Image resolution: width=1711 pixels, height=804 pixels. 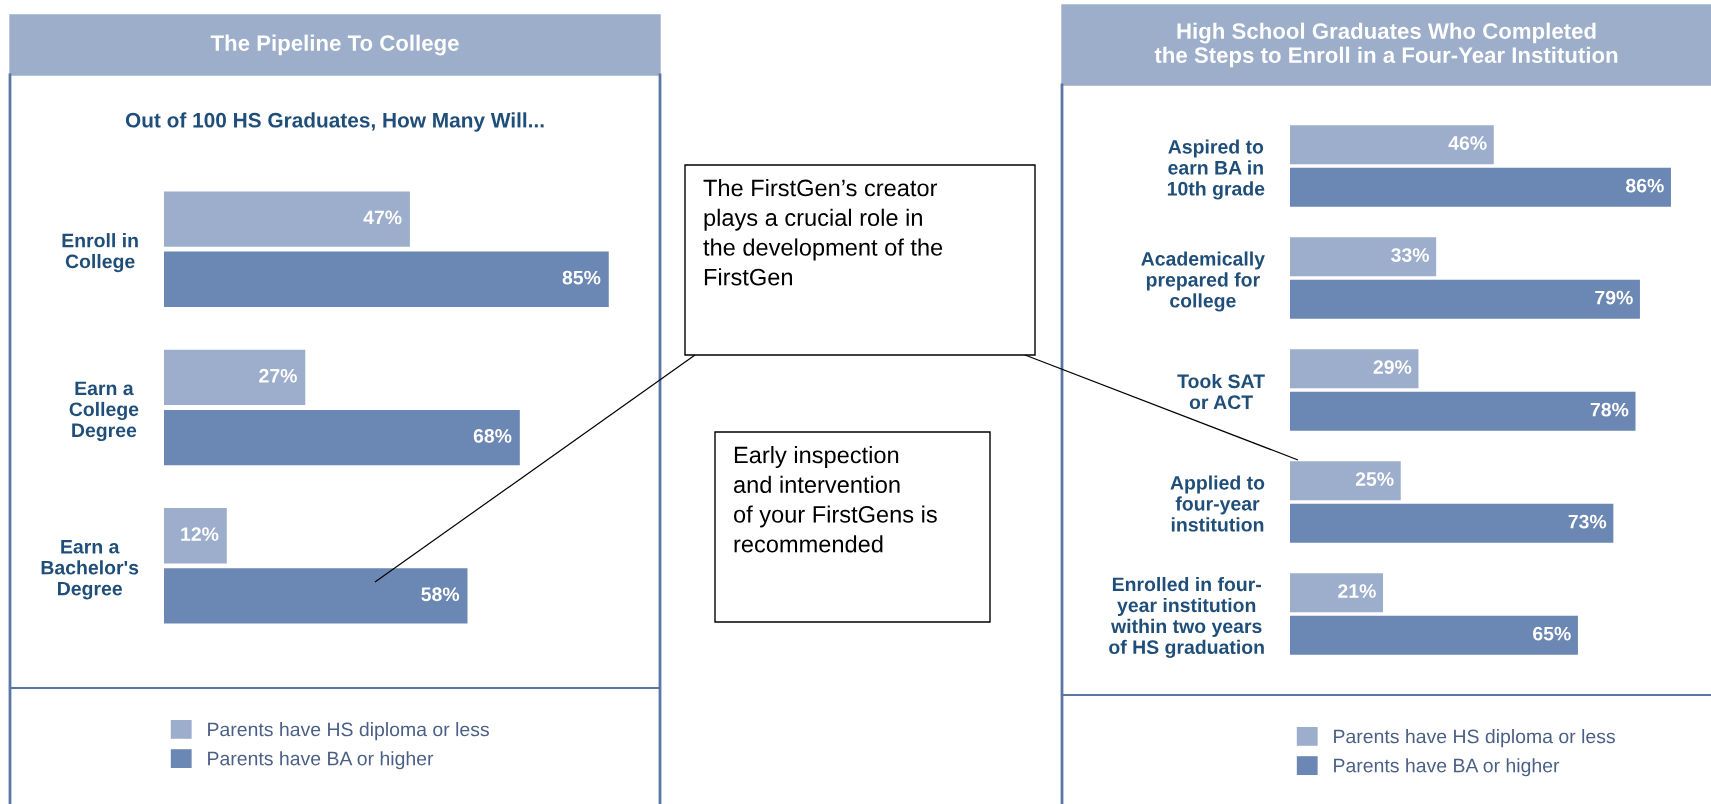 What do you see at coordinates (104, 411) in the screenshot?
I see `category-label: Earn a College Degree` at bounding box center [104, 411].